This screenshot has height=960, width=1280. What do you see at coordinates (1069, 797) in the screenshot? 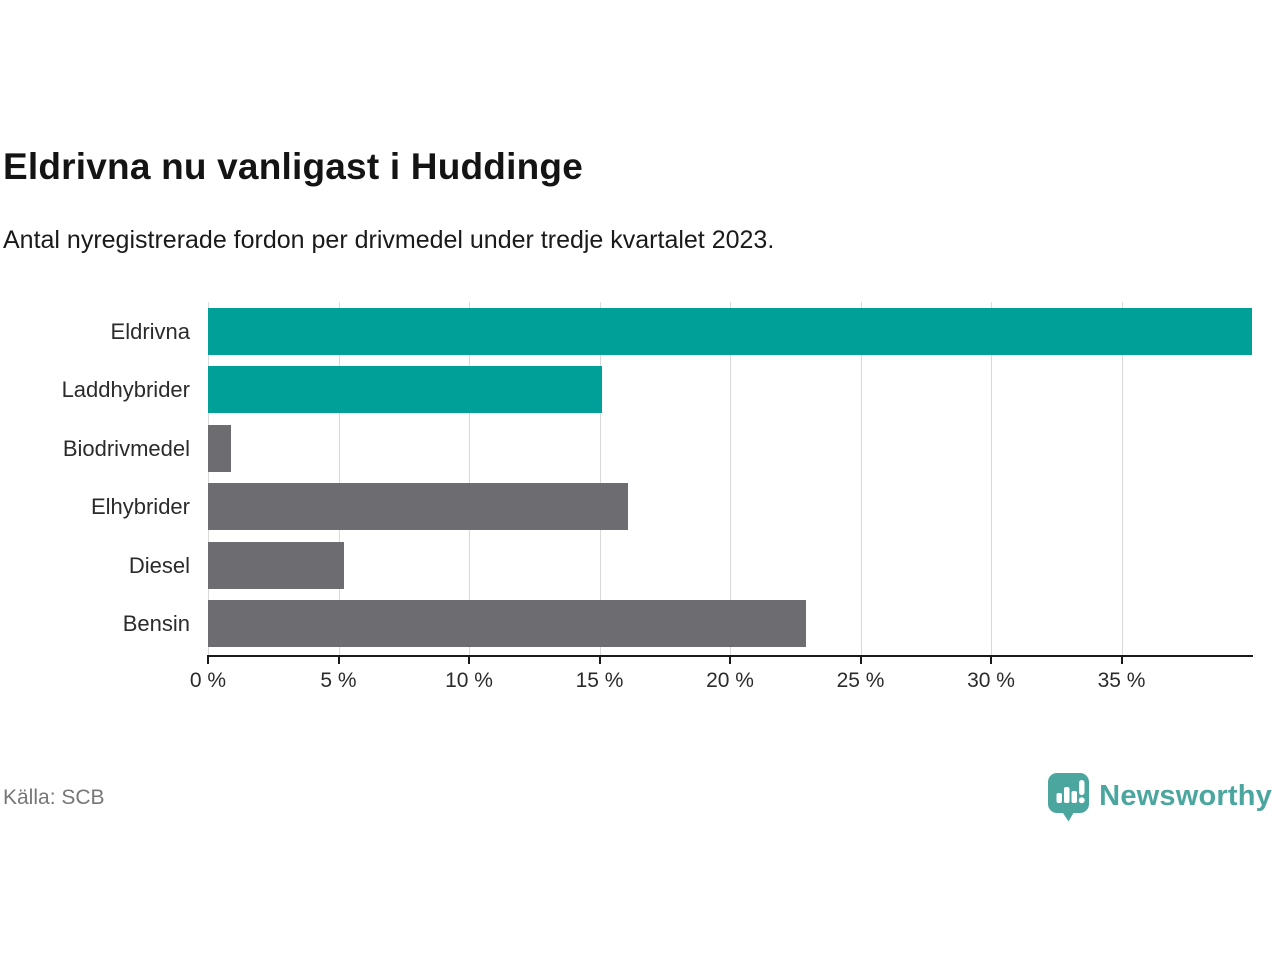
I see `newsworthy-logo-icon` at bounding box center [1069, 797].